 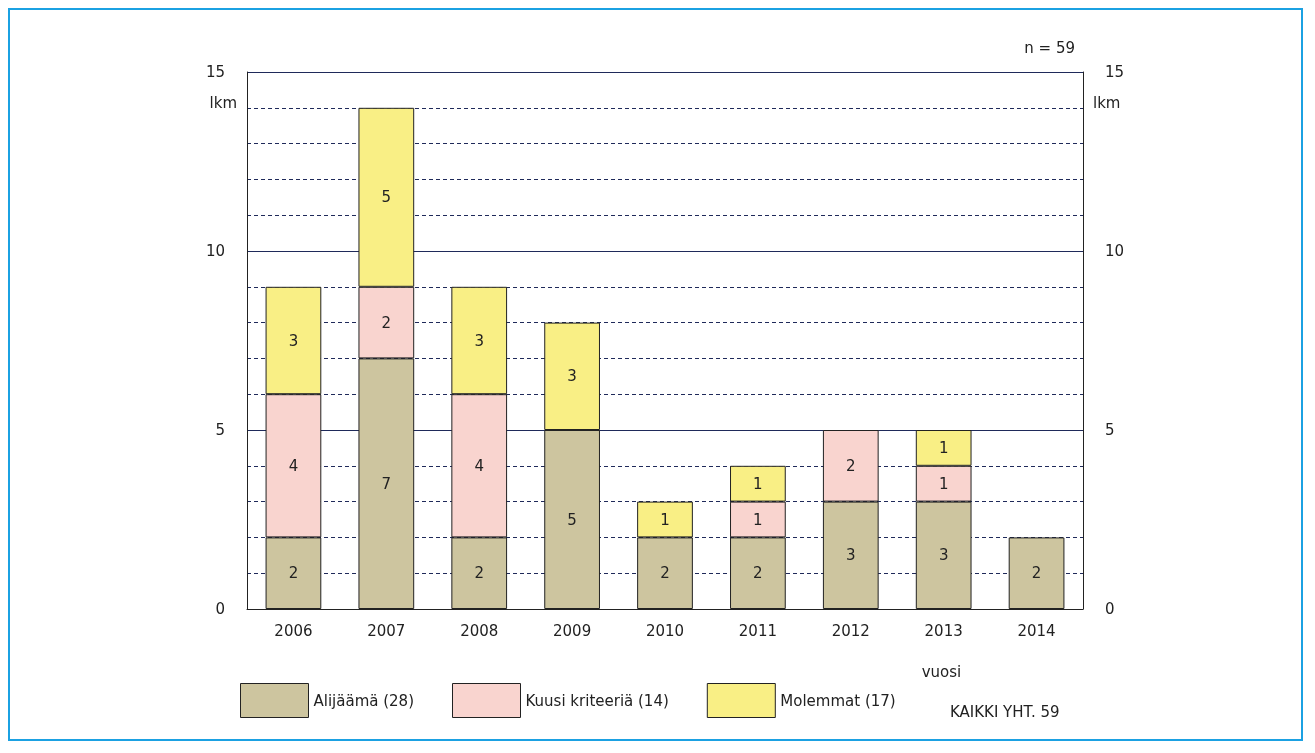 What do you see at coordinates (665, 630) in the screenshot?
I see `x-tick-label: 2010` at bounding box center [665, 630].